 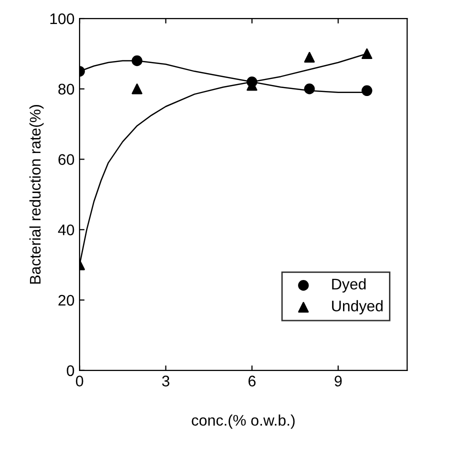 What do you see at coordinates (80, 381) in the screenshot?
I see `x-tick-label: 0` at bounding box center [80, 381].